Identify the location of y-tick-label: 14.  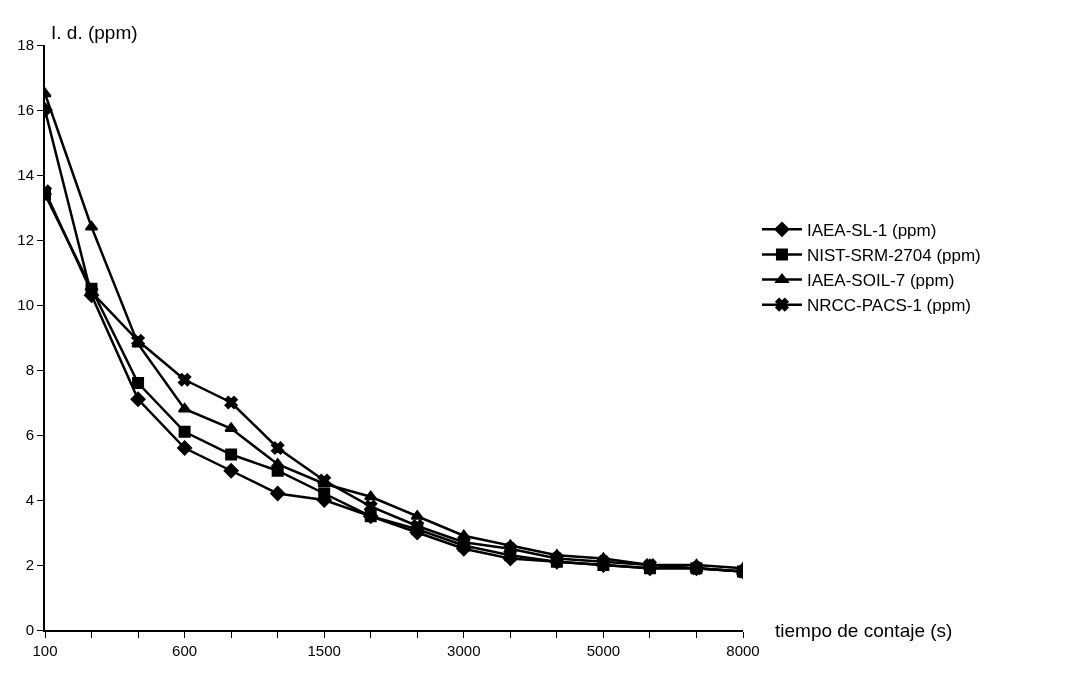
(25, 175).